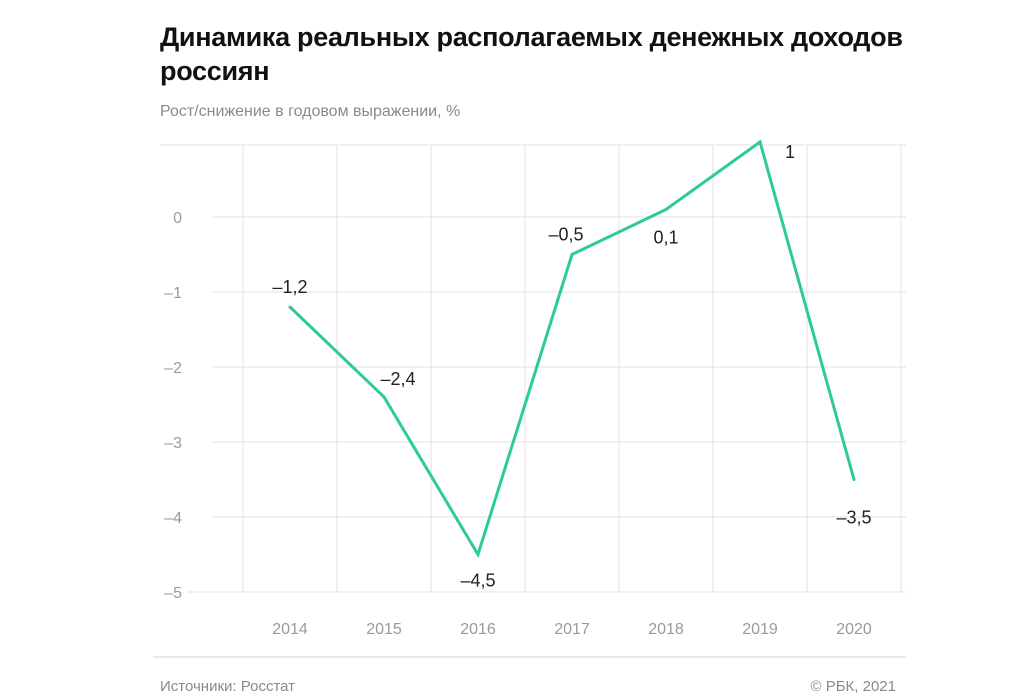 This screenshot has height=700, width=1024. What do you see at coordinates (666, 629) in the screenshot?
I see `x-tick-label: 2018` at bounding box center [666, 629].